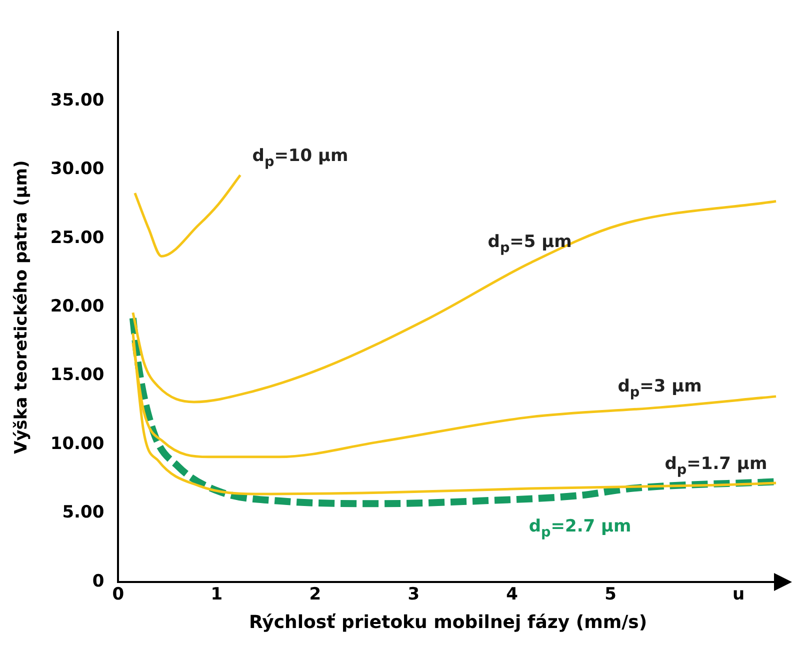  Describe the element at coordinates (22, 307) in the screenshot. I see `y-axis-title: Výška teoretického patra (µm)` at that location.